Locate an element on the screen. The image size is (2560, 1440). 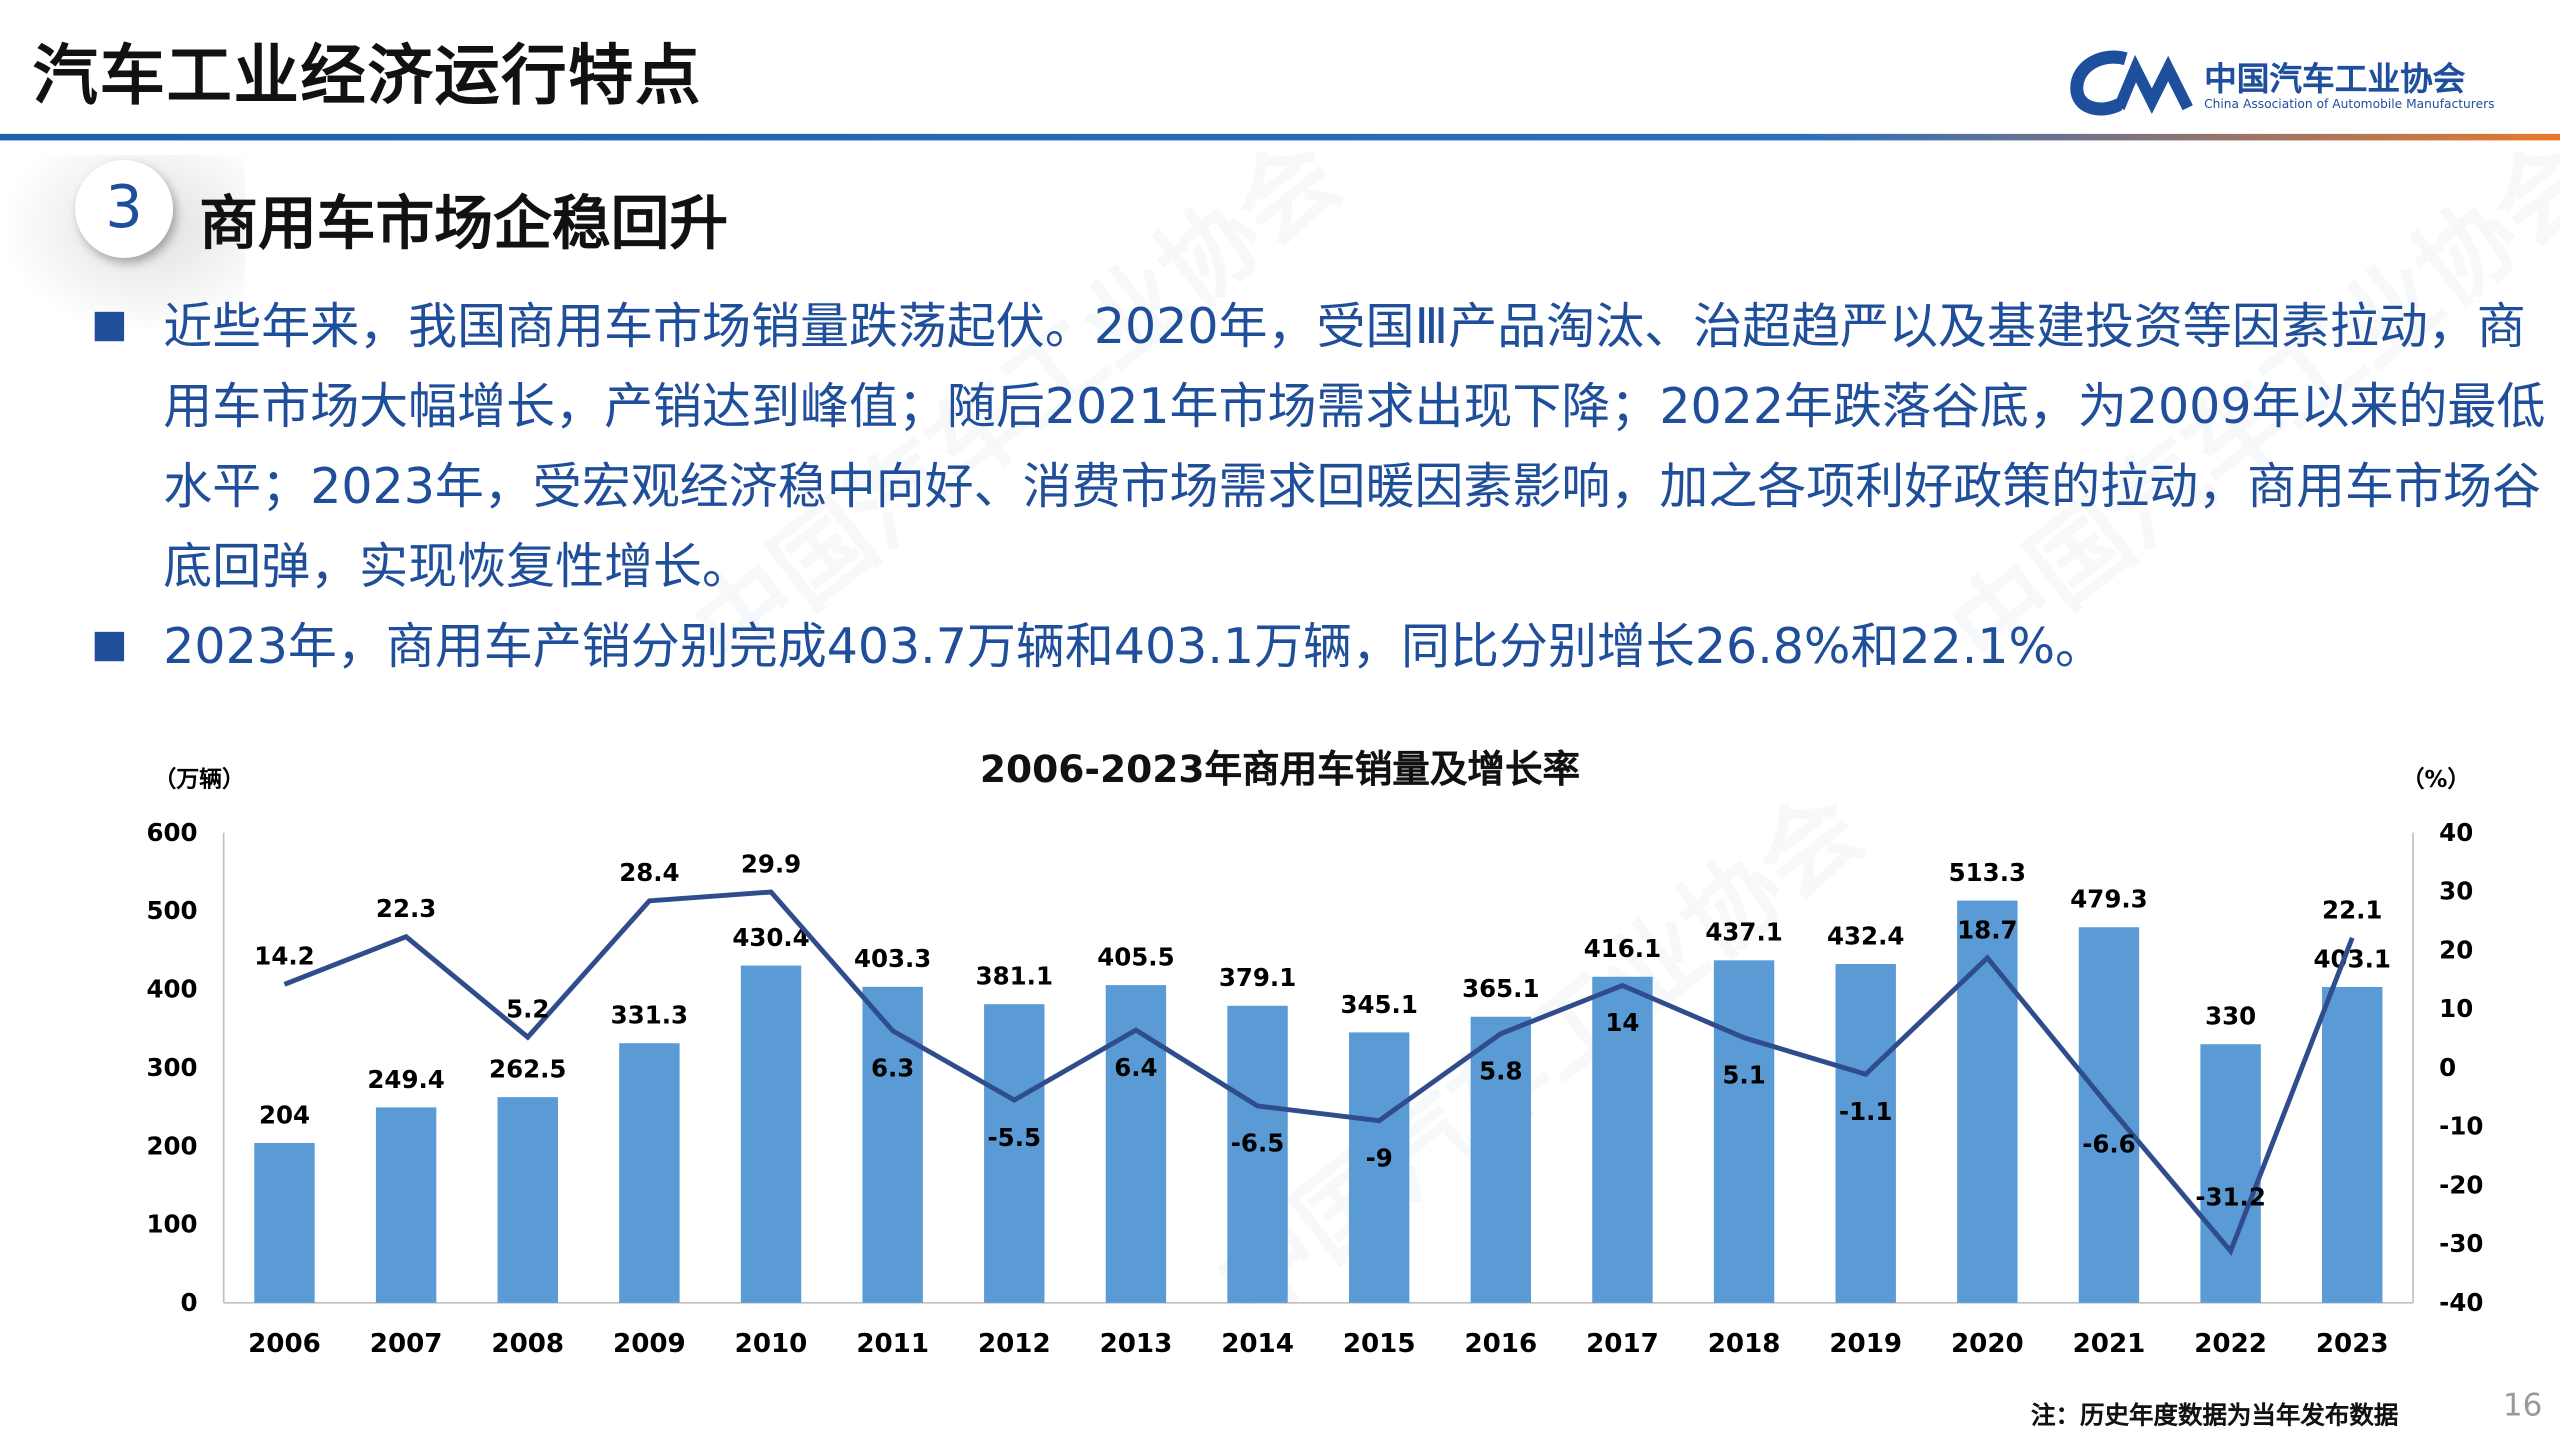
chart-title: 2006-2023年商用车销量及增长率 is located at coordinates (1280, 770).